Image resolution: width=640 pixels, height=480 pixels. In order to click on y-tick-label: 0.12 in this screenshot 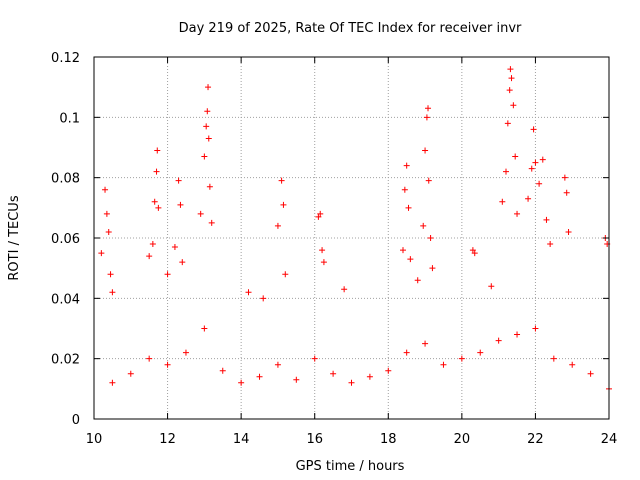, I will do `click(65, 58)`.